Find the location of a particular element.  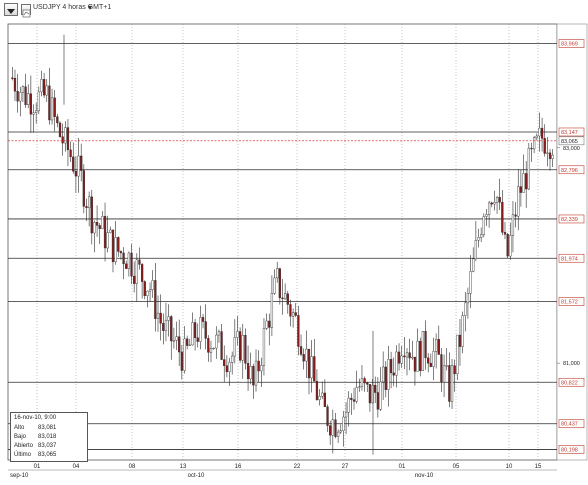

current-price-tag is located at coordinates (571, 141).